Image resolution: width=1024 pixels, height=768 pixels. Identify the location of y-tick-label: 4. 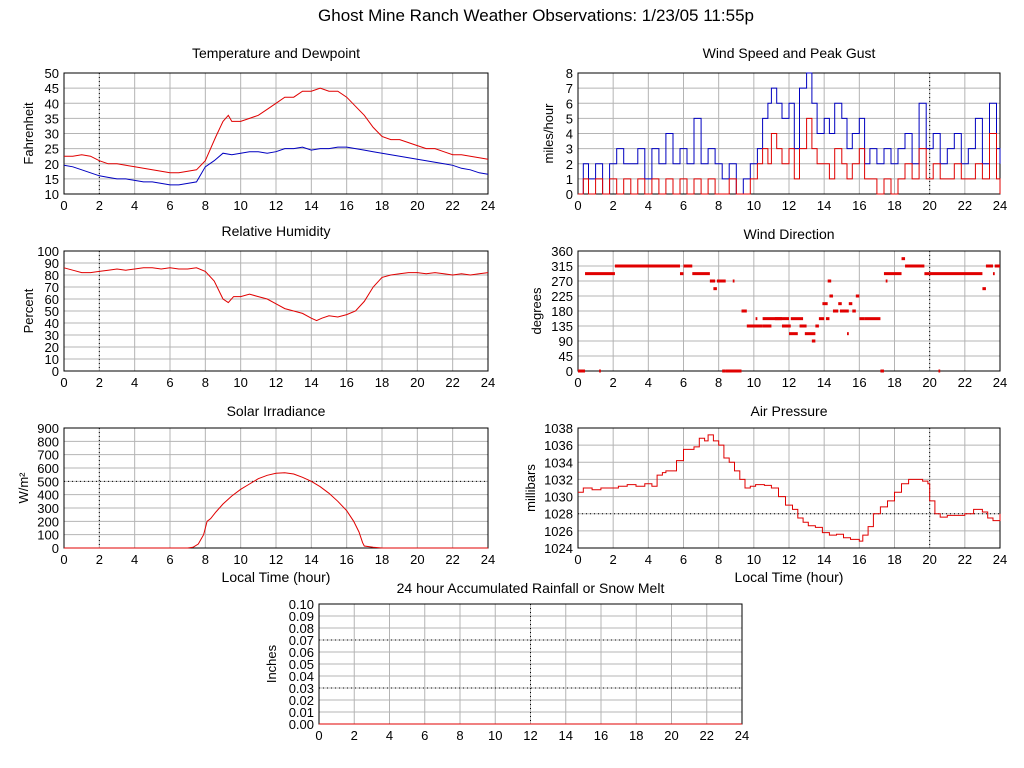
(569, 134).